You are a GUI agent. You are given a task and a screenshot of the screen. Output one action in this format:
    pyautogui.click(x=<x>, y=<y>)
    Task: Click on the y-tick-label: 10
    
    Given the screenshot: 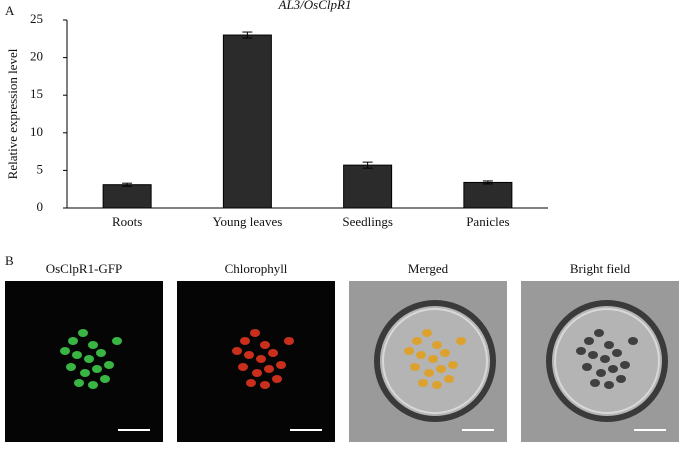 What is the action you would take?
    pyautogui.click(x=36, y=131)
    